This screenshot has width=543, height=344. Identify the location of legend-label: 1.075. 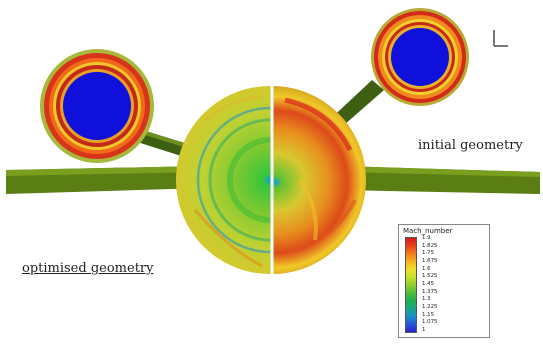
(430, 322).